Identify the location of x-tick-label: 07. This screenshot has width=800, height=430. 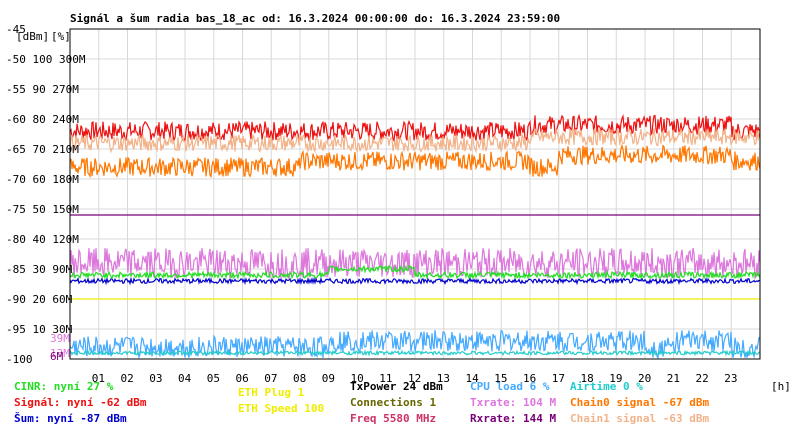
(270, 378).